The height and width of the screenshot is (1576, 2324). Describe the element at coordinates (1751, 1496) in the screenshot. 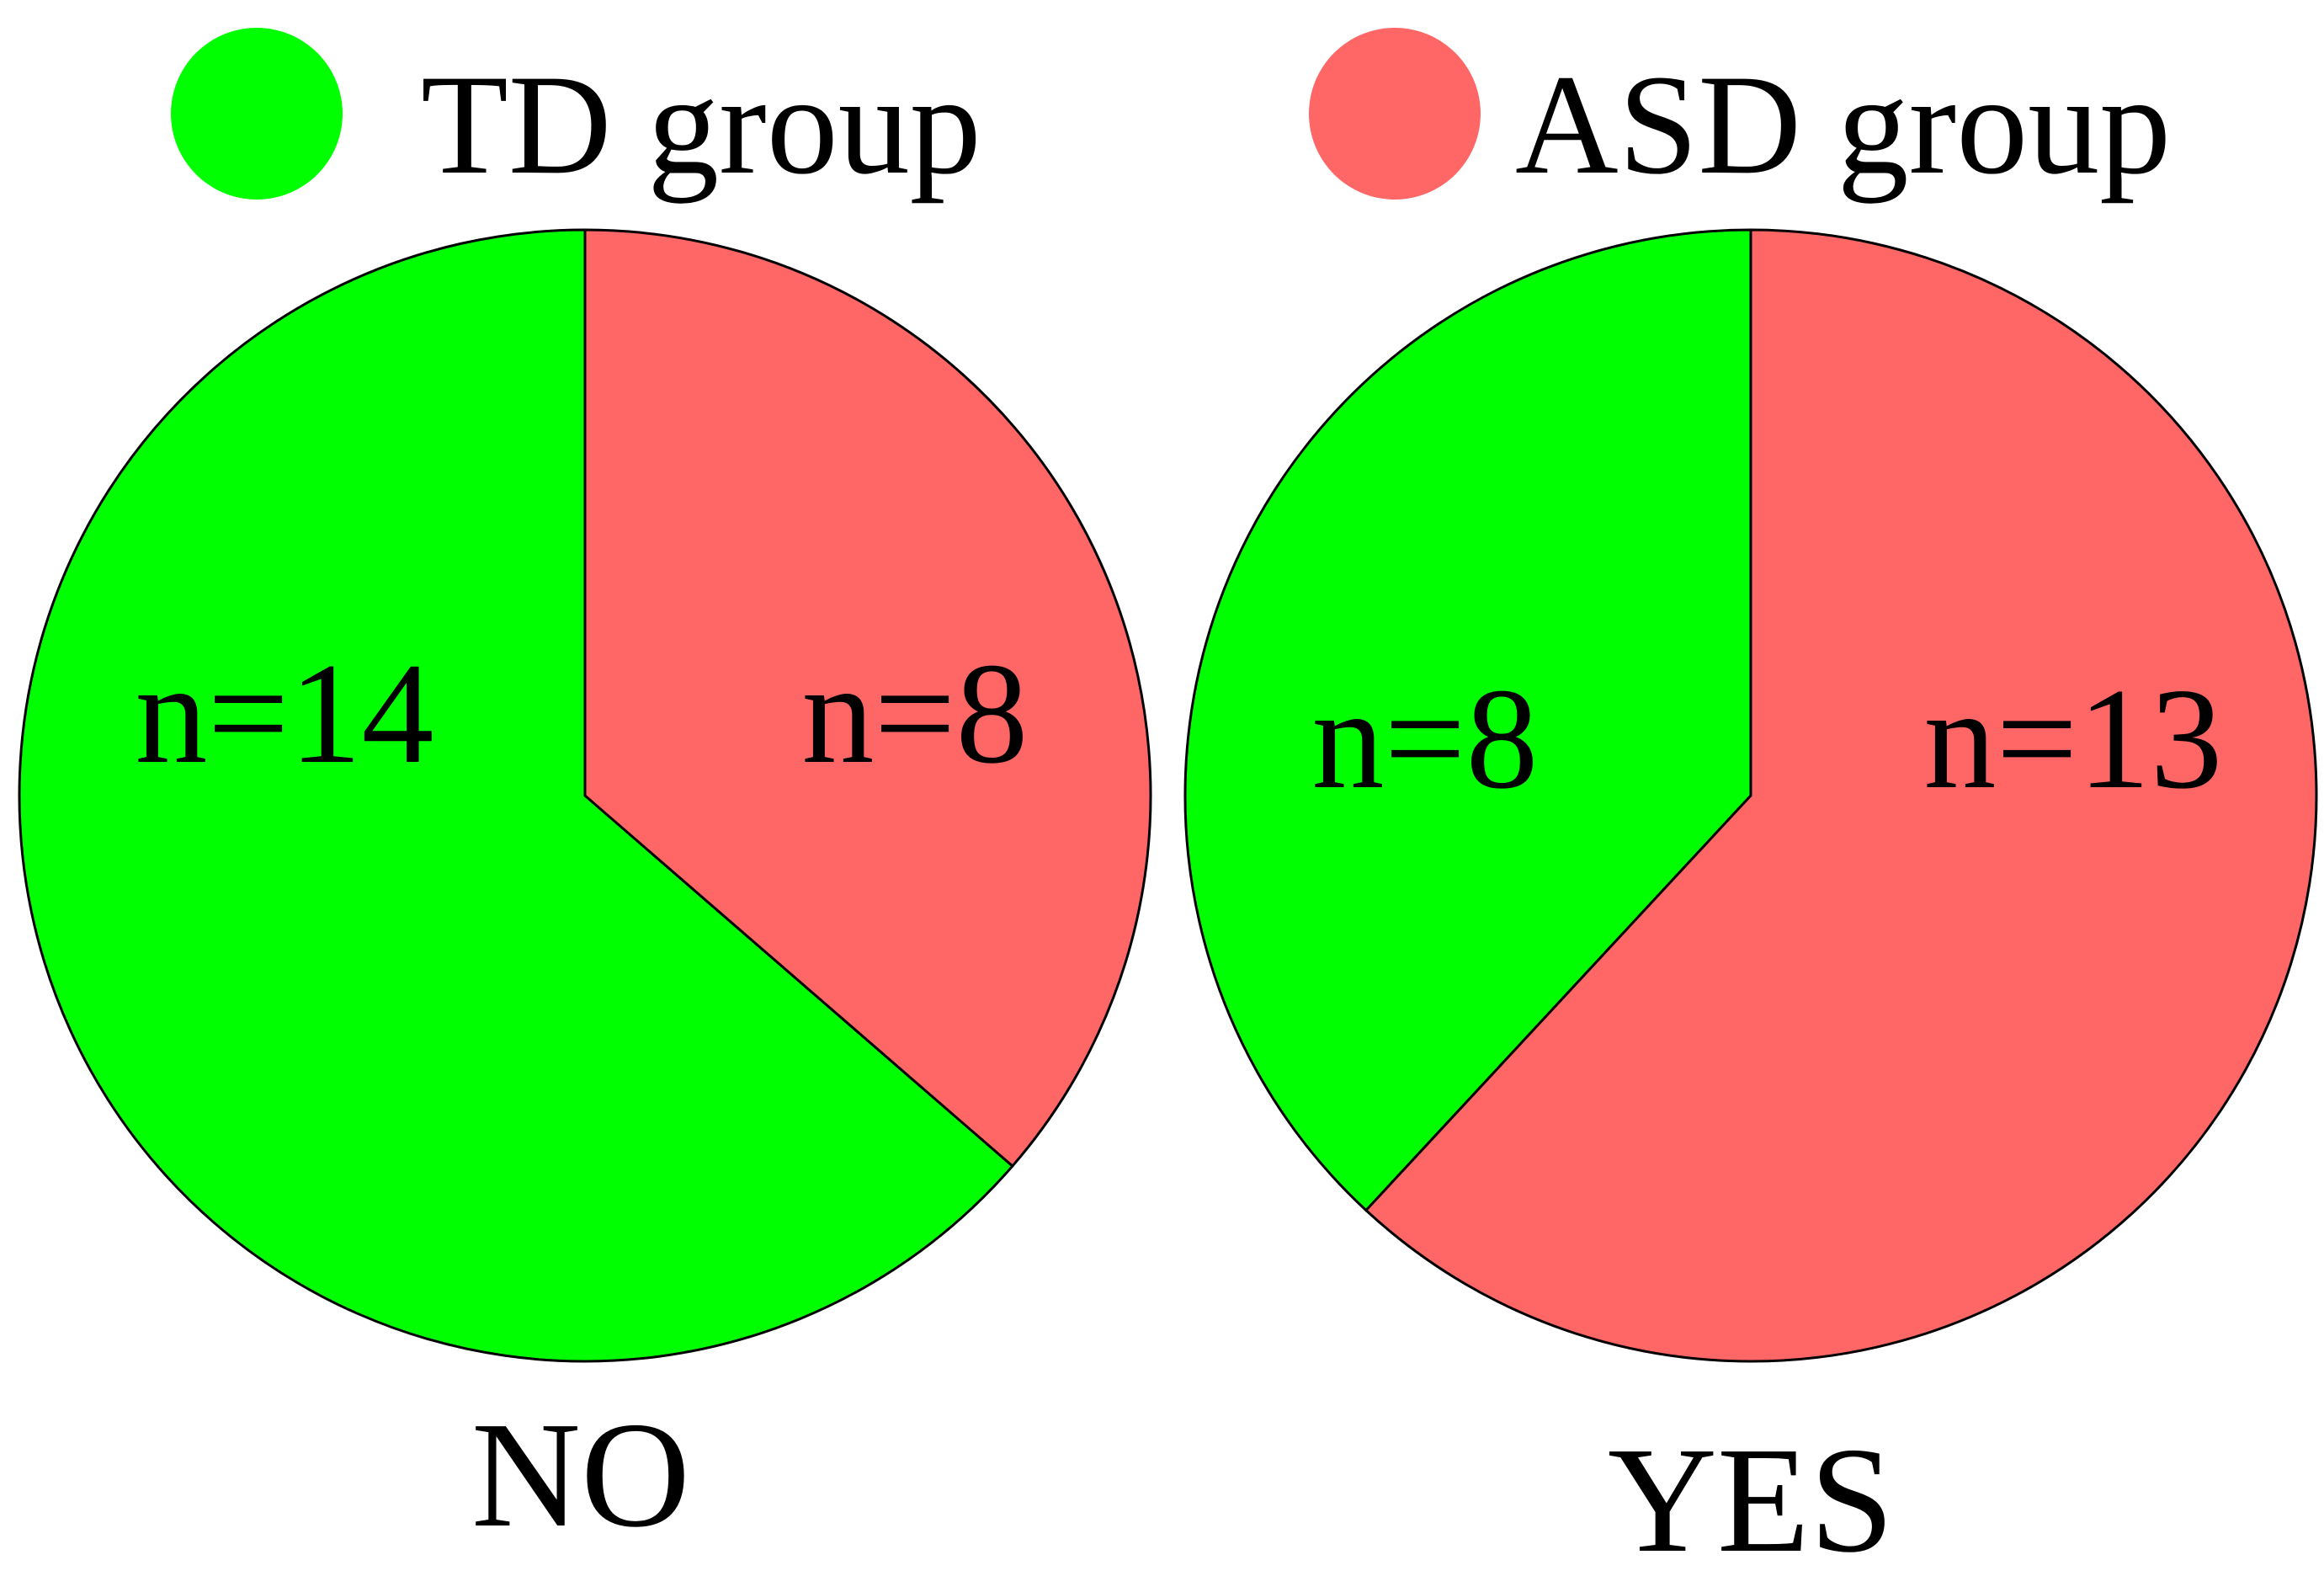

I see `pie-yes-label: YES` at that location.